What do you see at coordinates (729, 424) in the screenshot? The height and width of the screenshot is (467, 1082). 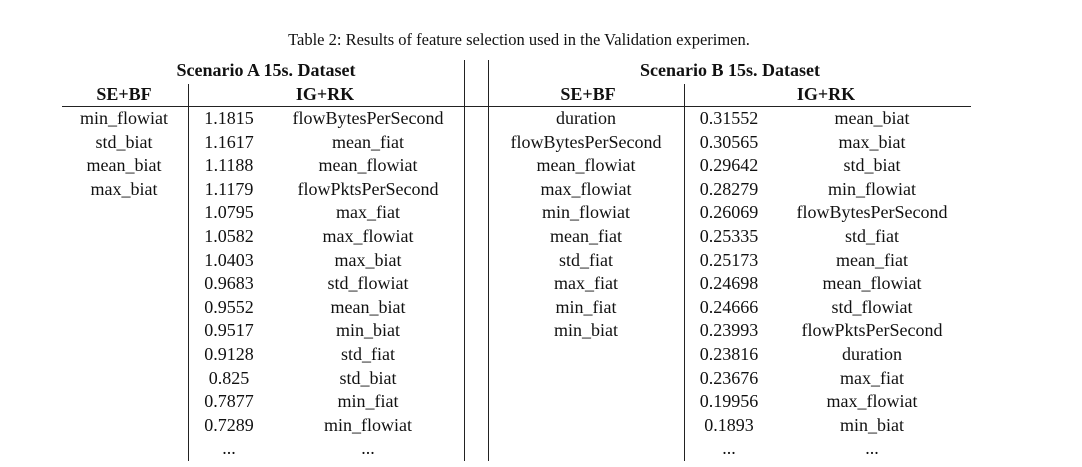 I see `scenario-b-score-cell: 0.1893` at bounding box center [729, 424].